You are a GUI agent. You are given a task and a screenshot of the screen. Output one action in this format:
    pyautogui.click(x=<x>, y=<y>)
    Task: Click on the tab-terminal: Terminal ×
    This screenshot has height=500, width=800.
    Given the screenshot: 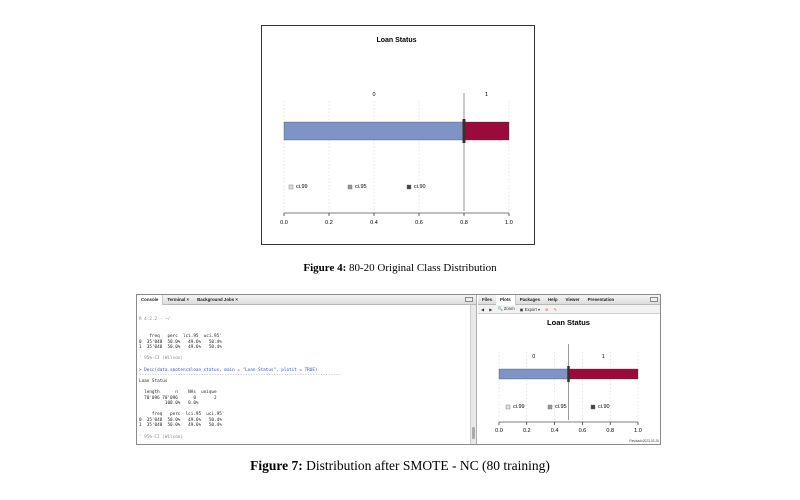 What is the action you would take?
    pyautogui.click(x=178, y=299)
    